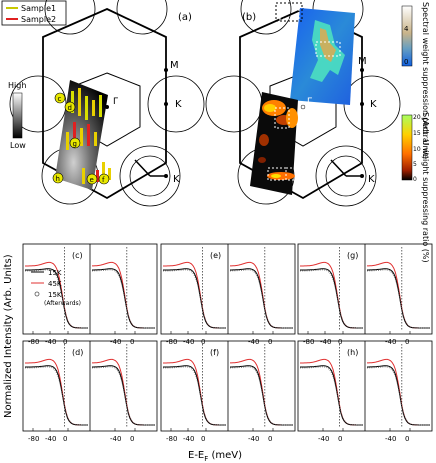 This screenshot has height=463, width=436. I want to click on k-point-b2, so click(362, 176).